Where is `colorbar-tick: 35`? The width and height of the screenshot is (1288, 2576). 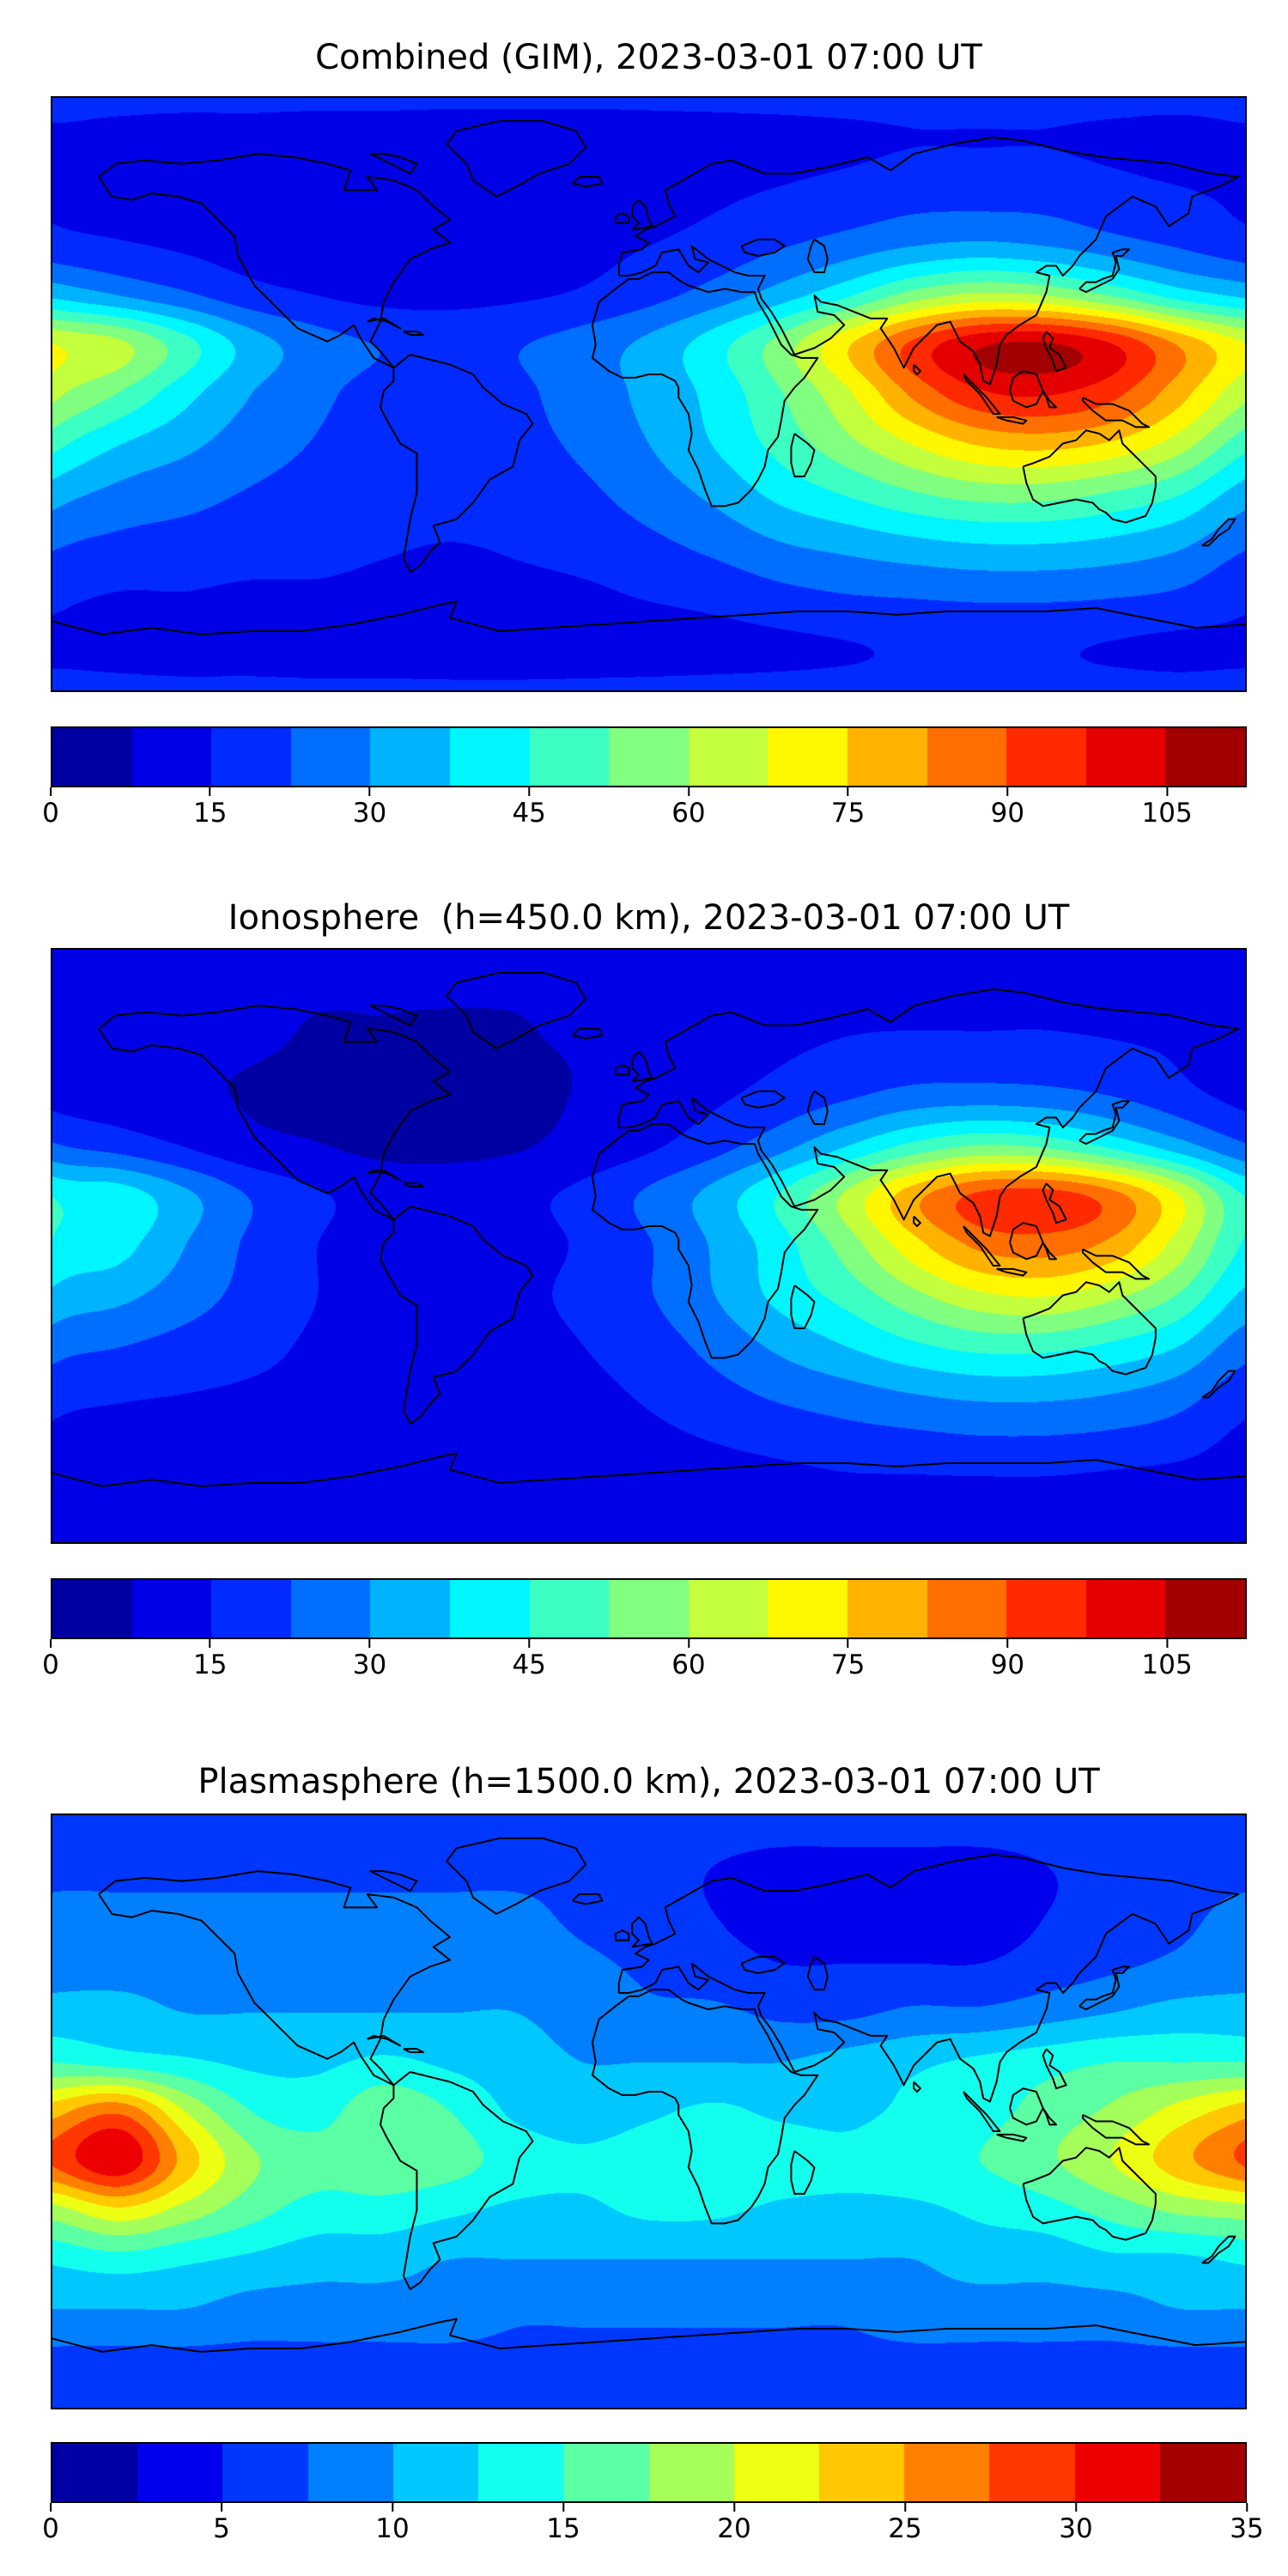
colorbar-tick: 35 is located at coordinates (1247, 2523).